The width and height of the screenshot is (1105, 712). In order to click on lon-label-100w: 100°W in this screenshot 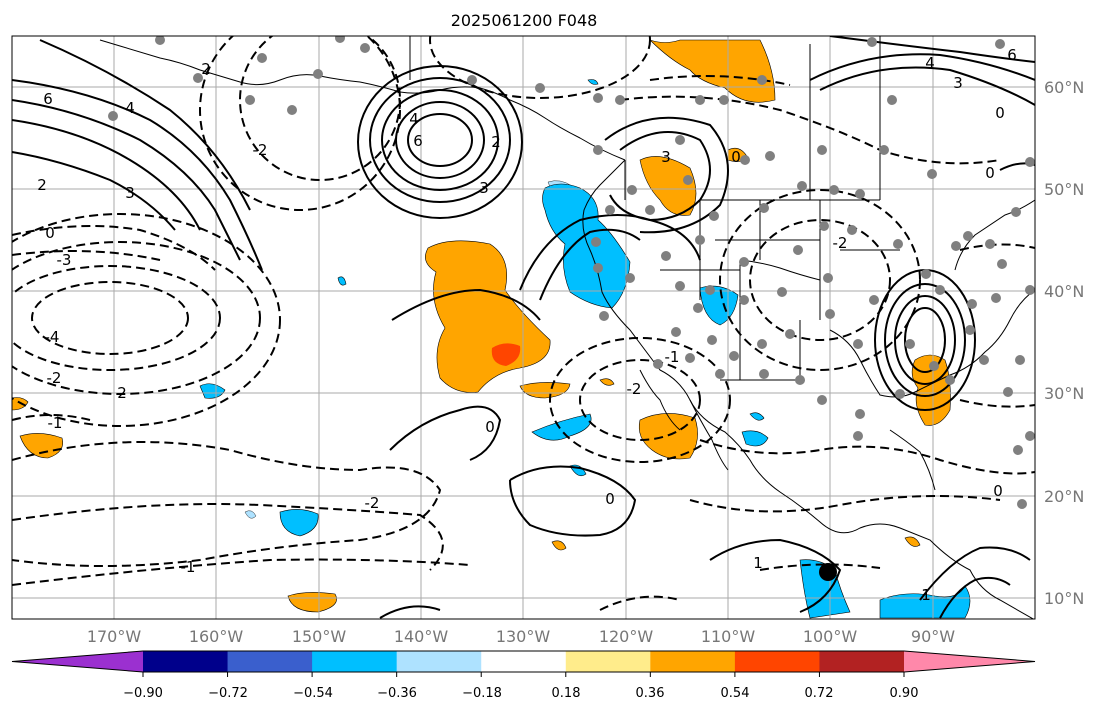, I will do `click(830, 636)`.